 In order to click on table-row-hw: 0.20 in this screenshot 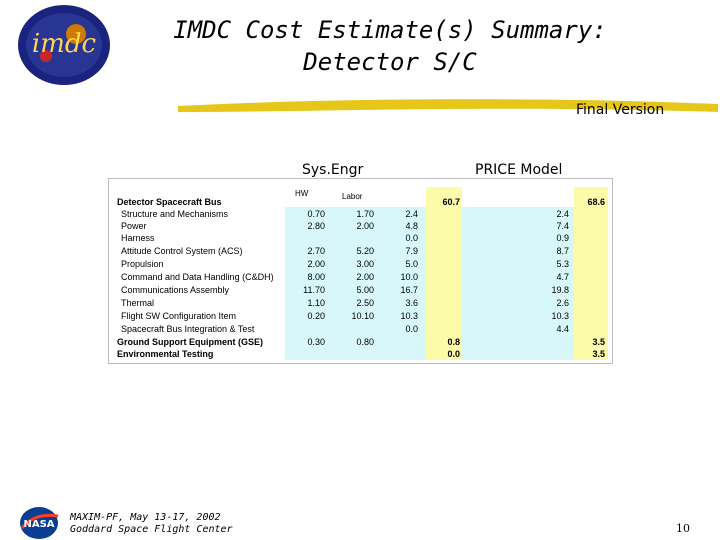, I will do `click(316, 316)`.